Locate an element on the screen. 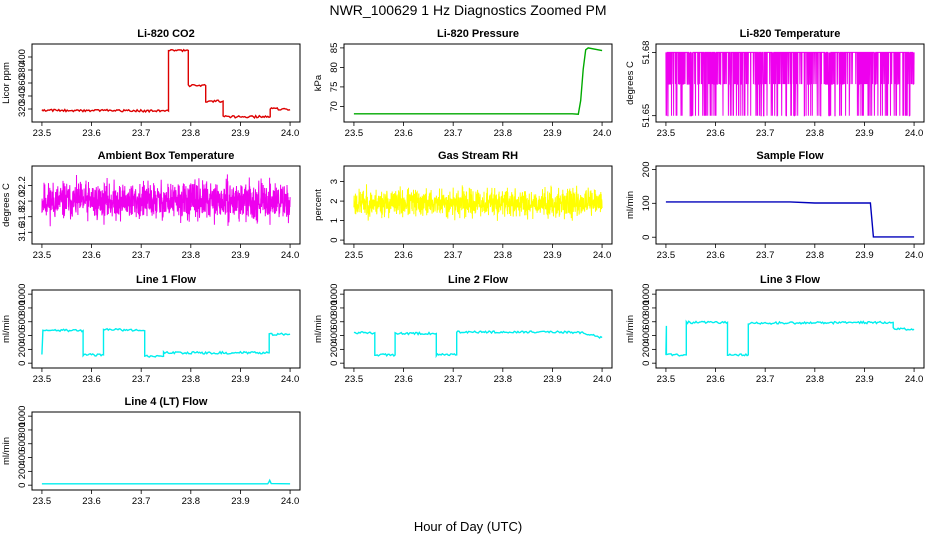 The width and height of the screenshot is (936, 540). y-tick-label: 31.8 is located at coordinates (22, 216).